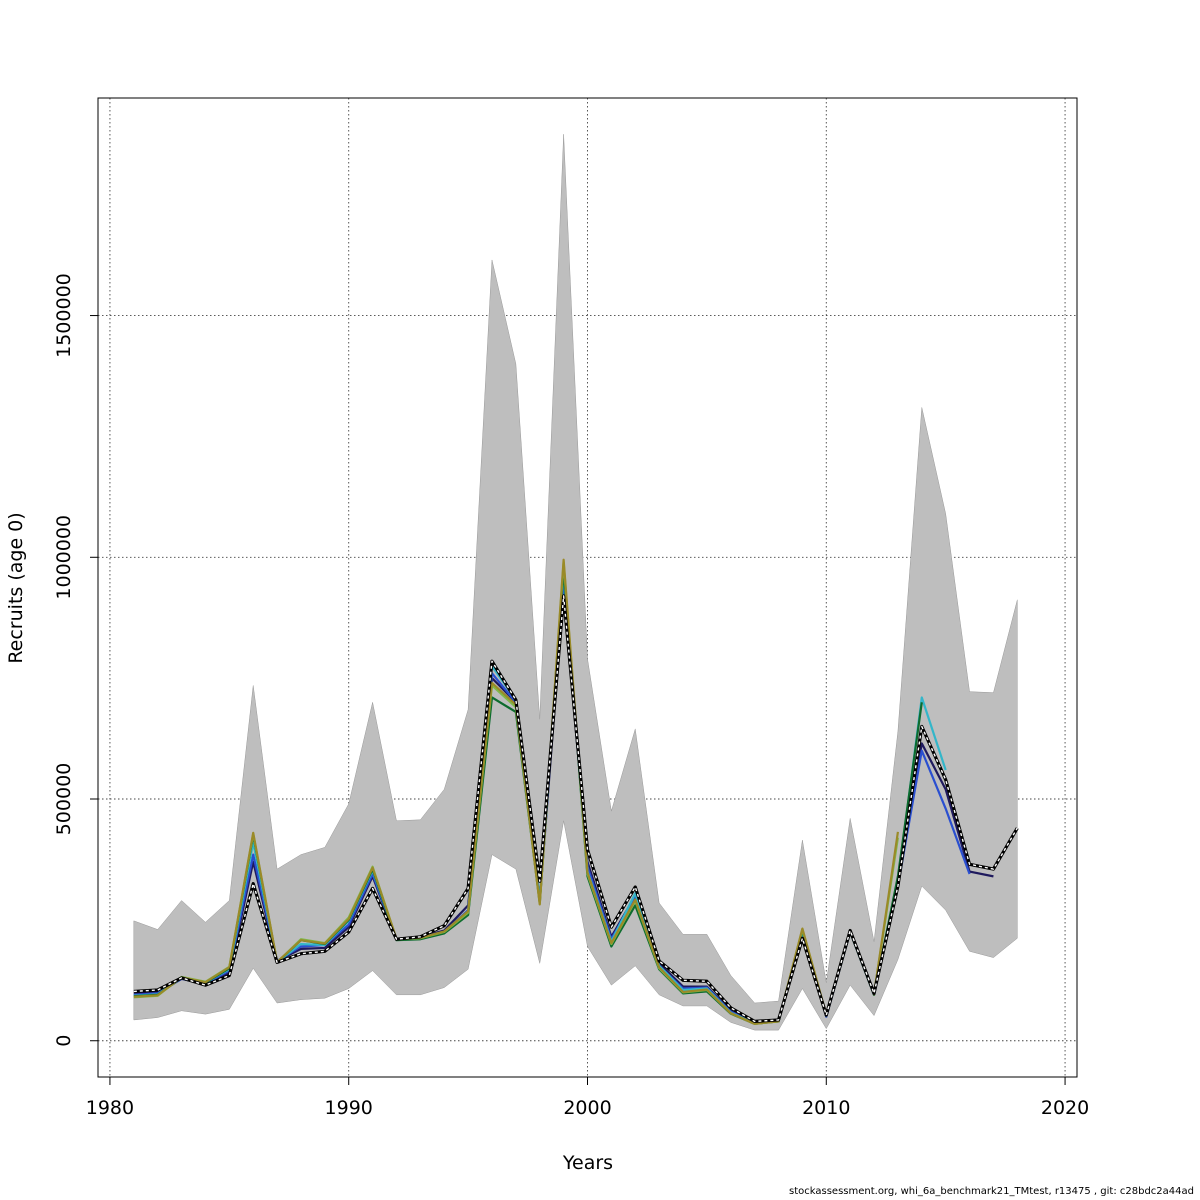 This screenshot has width=1200, height=1200. I want to click on y-tick-label: 1000000, so click(64, 557).